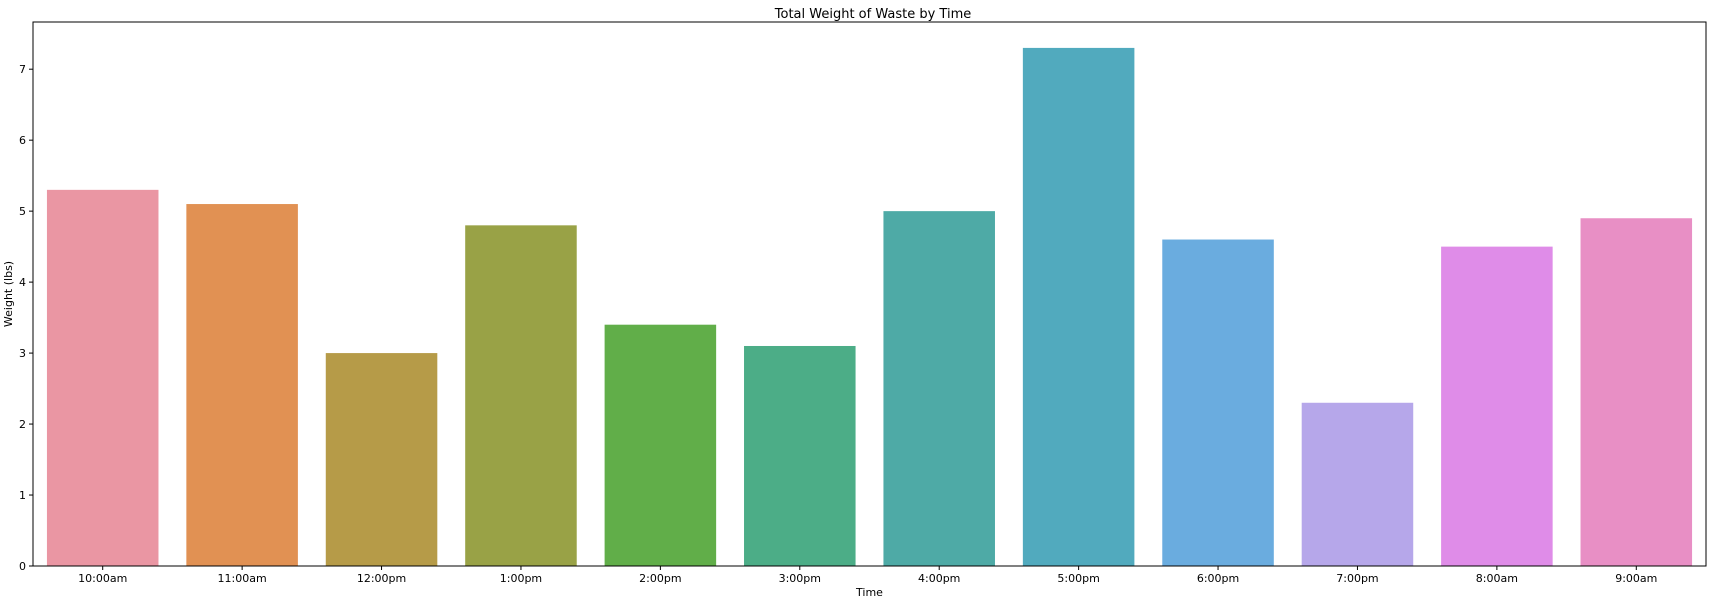  Describe the element at coordinates (242, 385) in the screenshot. I see `bar-11:00am` at that location.